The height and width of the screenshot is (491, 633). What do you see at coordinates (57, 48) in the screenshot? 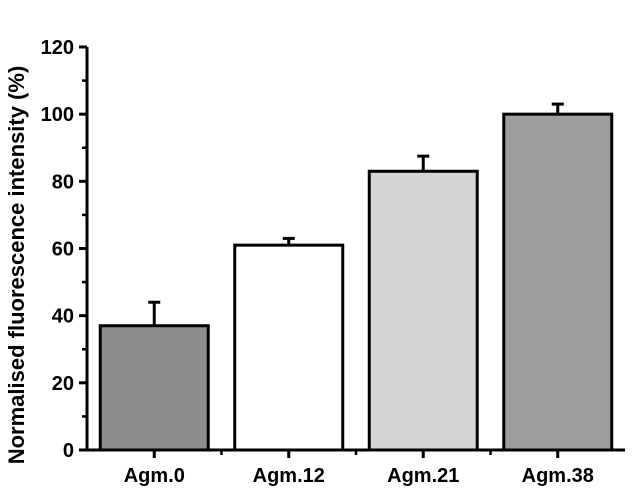
I see `y-tick-label: 120` at bounding box center [57, 48].